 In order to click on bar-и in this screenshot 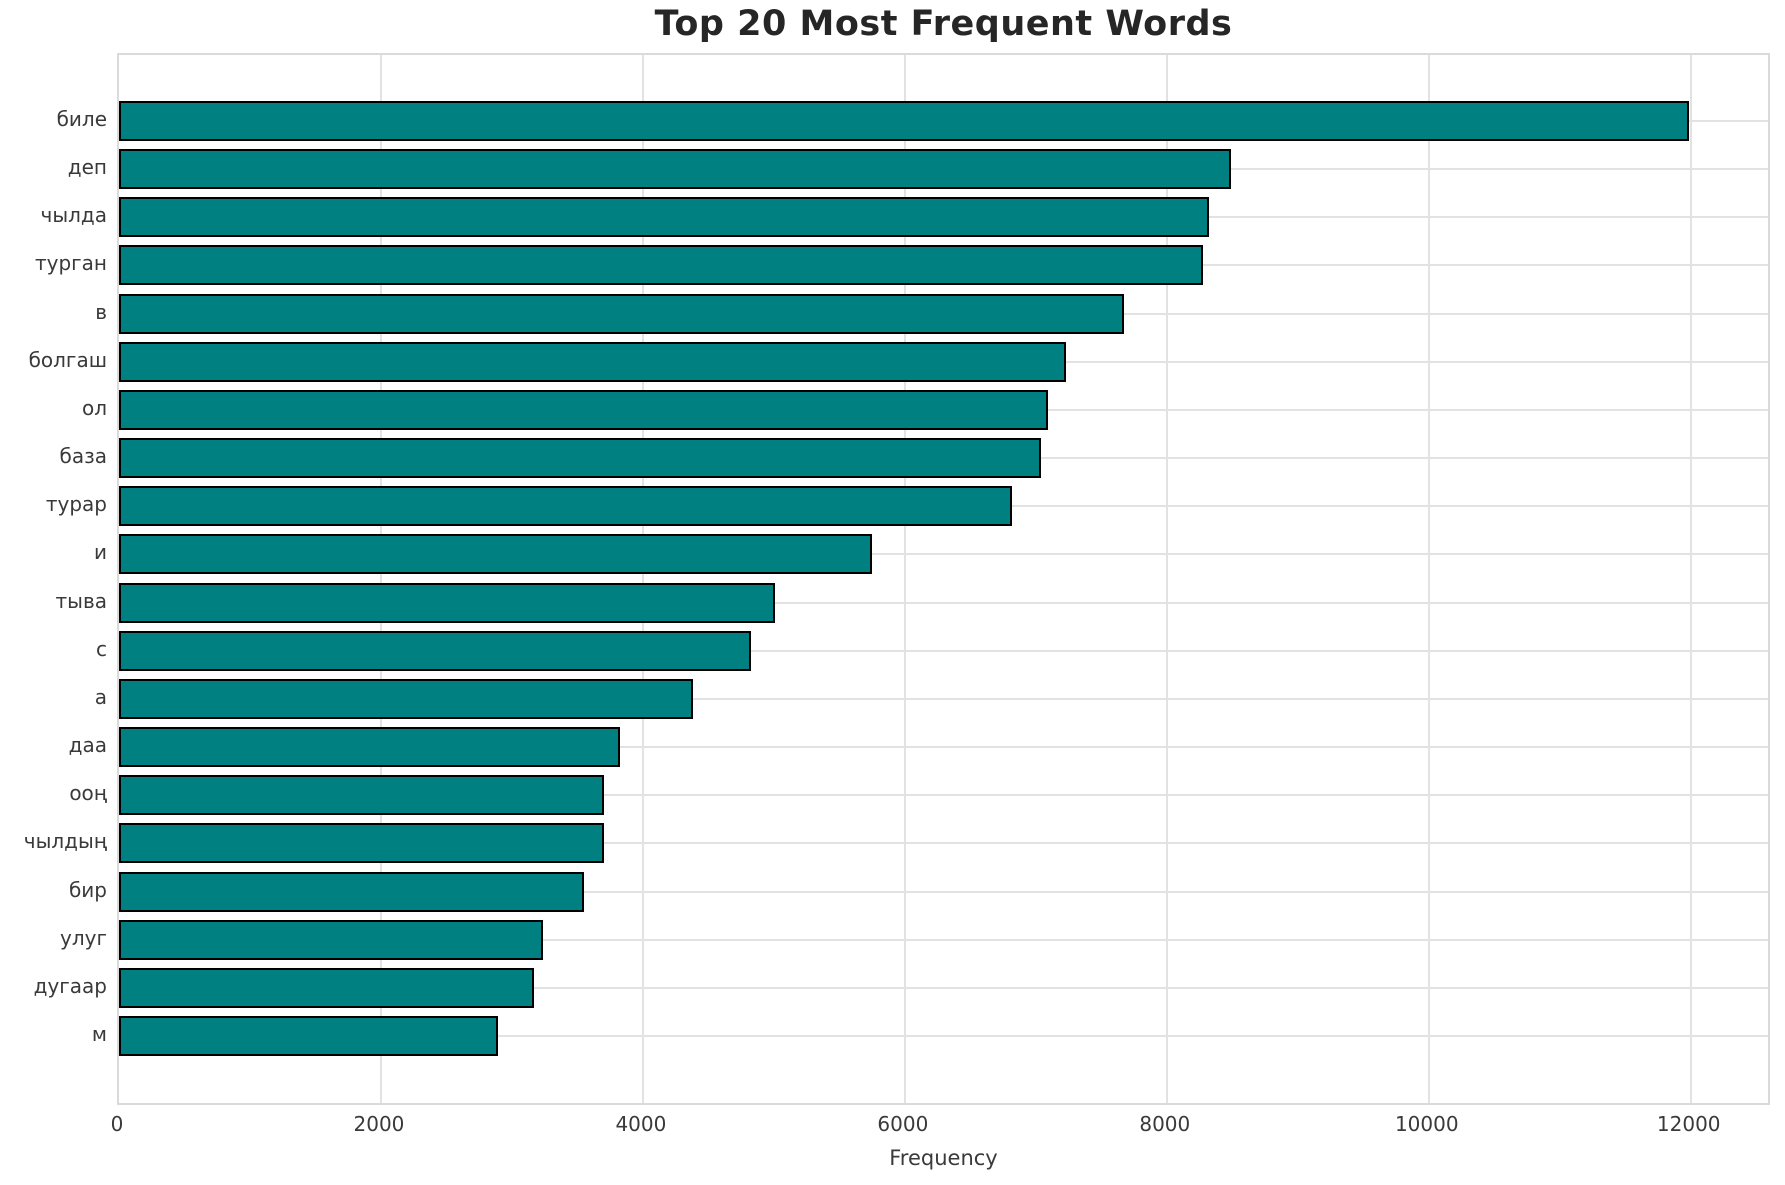, I will do `click(496, 554)`.